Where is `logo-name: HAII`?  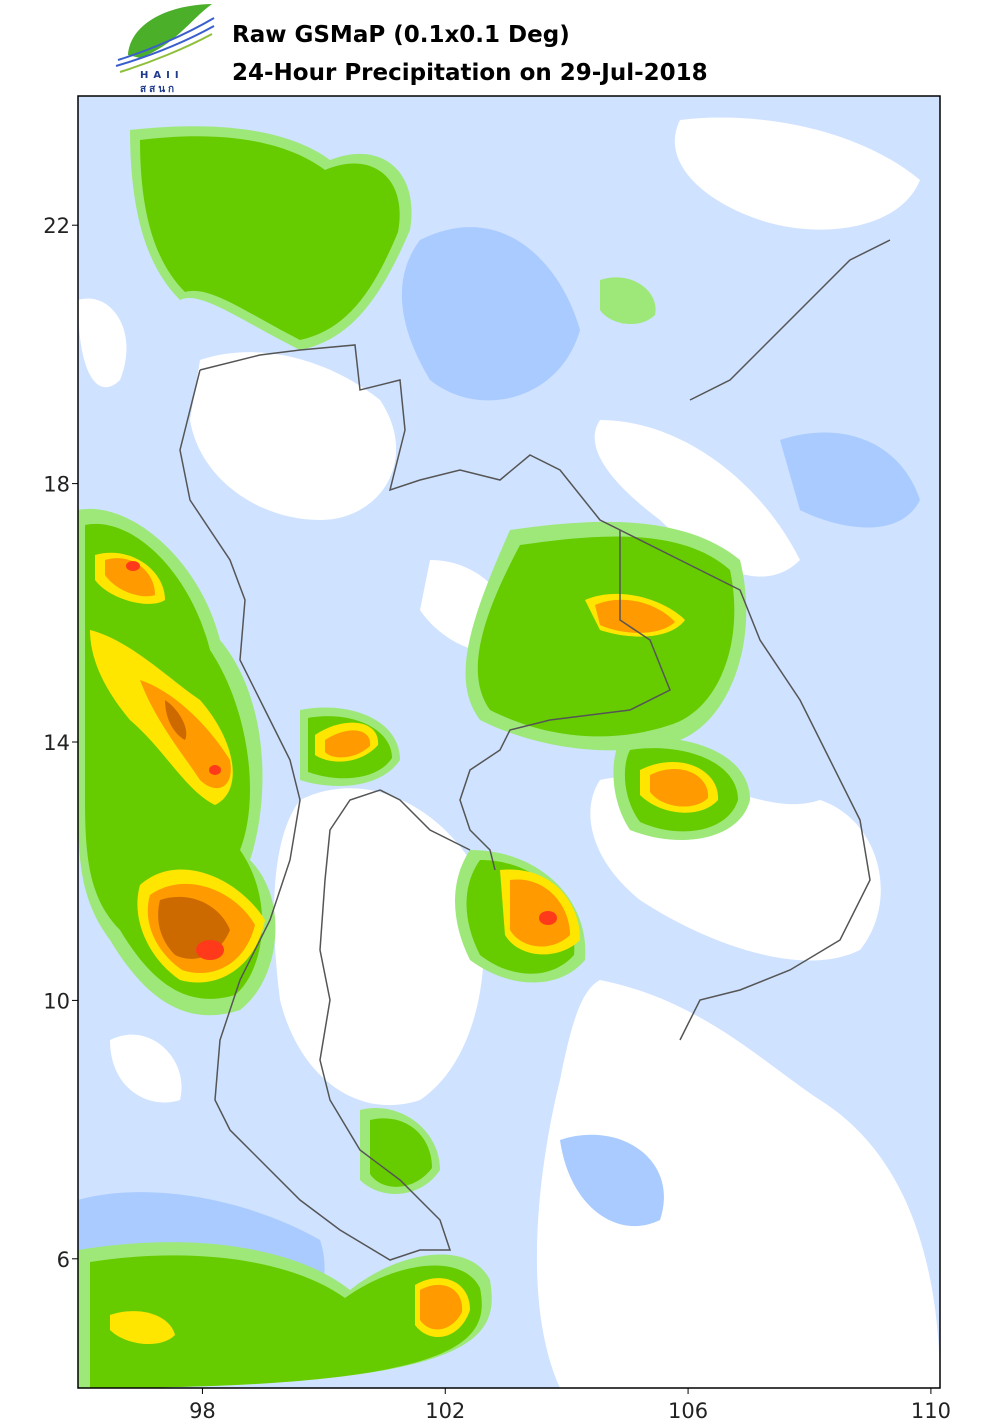 logo-name: HAII is located at coordinates (162, 75).